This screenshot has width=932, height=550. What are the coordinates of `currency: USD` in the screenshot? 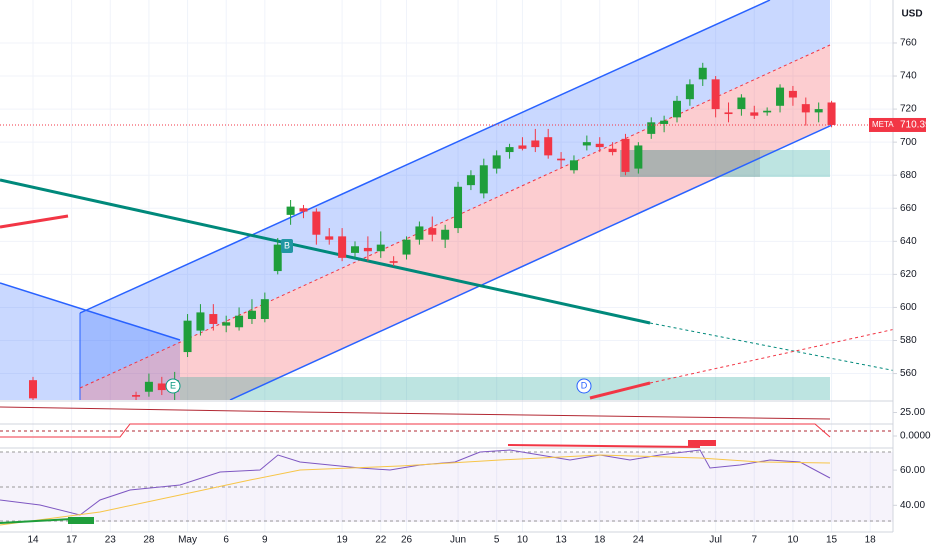 It's located at (911, 14).